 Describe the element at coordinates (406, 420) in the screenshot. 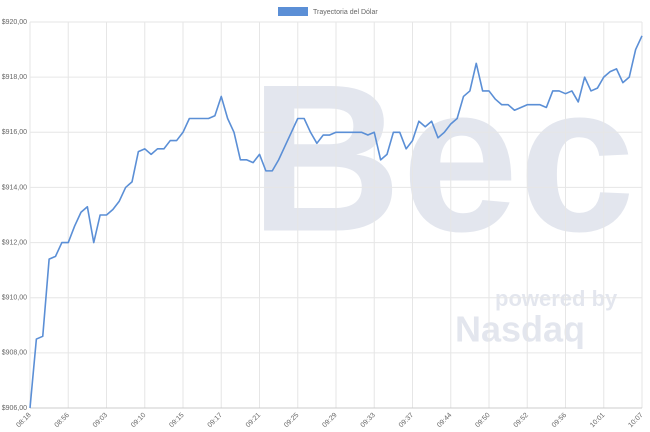

I see `x-tick-label: 09:37` at that location.